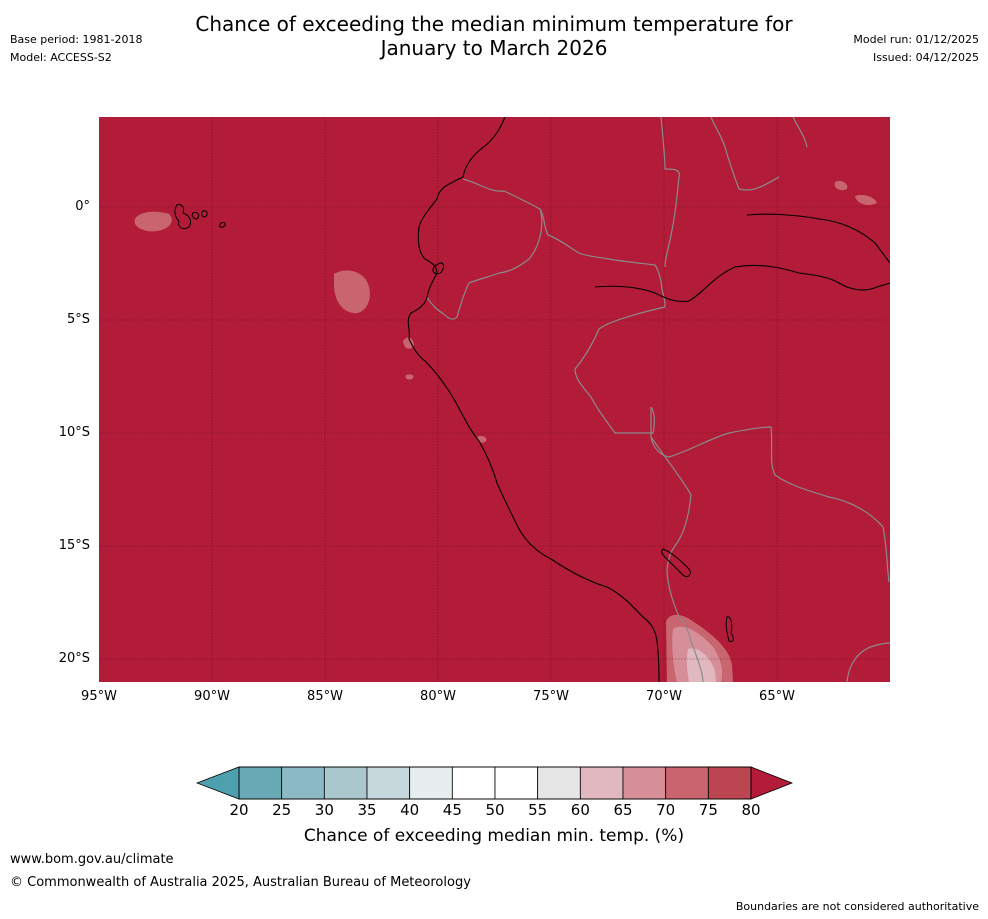  What do you see at coordinates (78, 319) in the screenshot?
I see `lat-label-5s: 5°S` at bounding box center [78, 319].